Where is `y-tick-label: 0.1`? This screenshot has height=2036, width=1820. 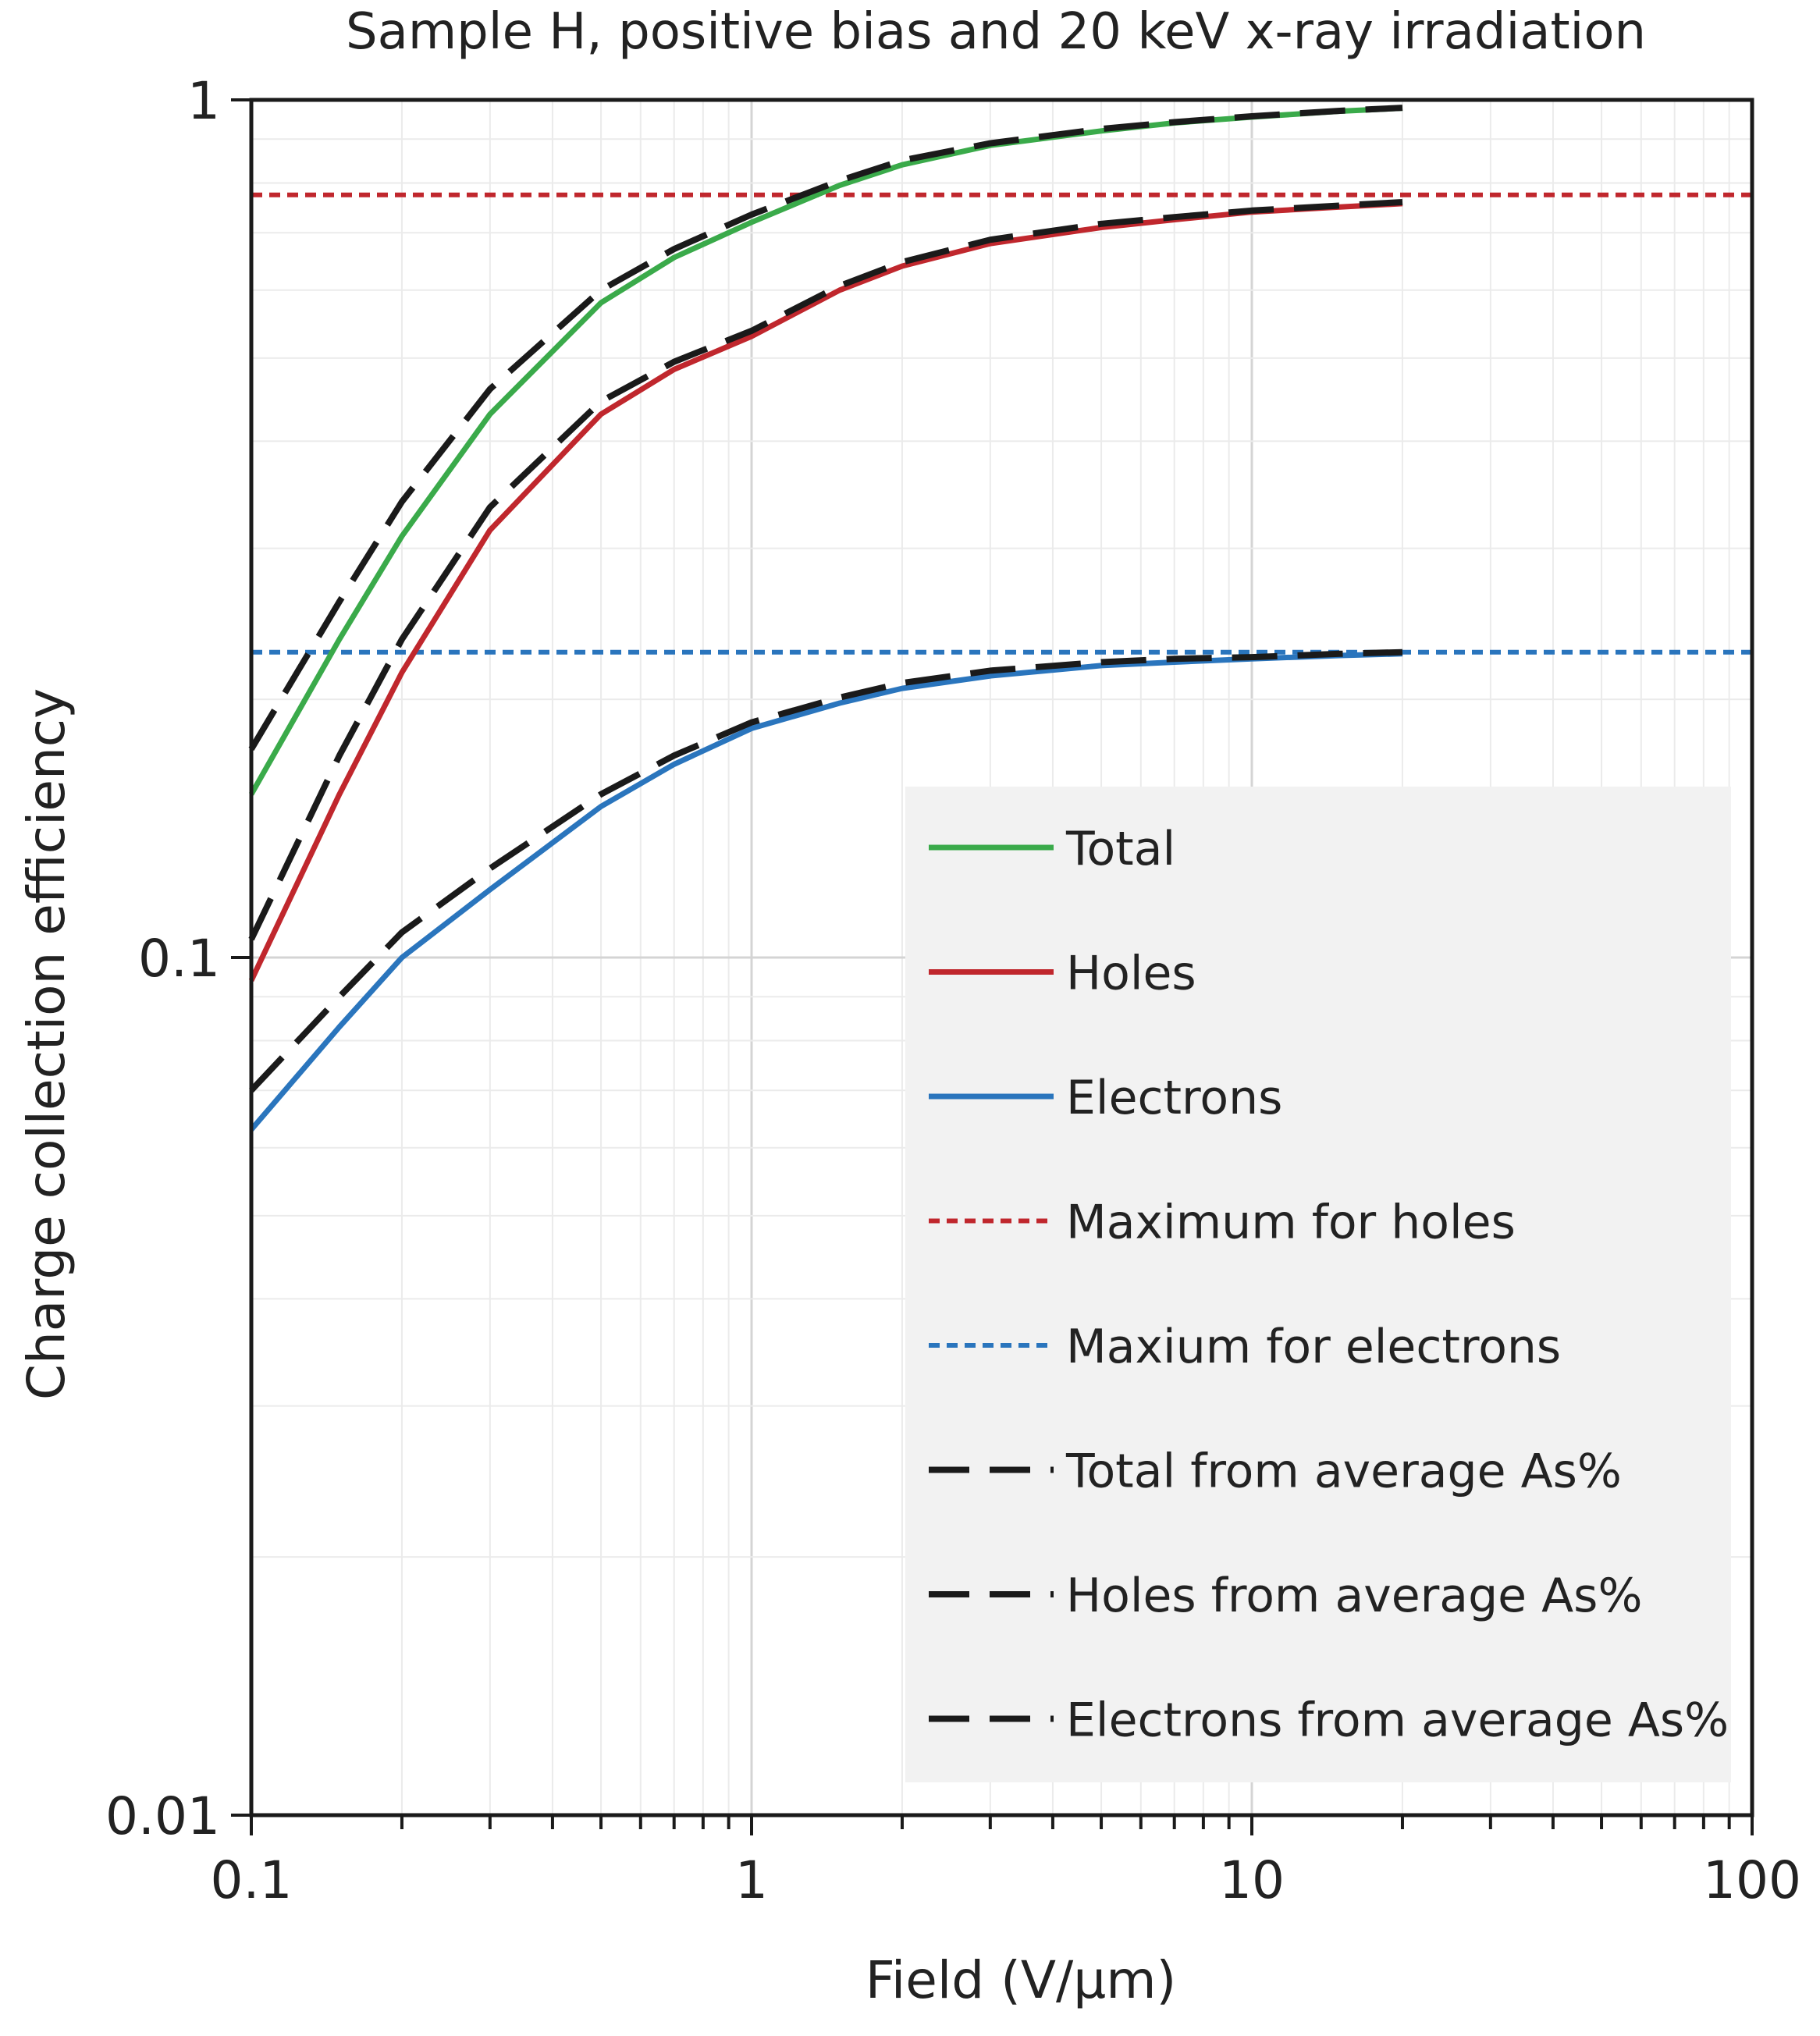
y-tick-label: 0.1 is located at coordinates (179, 959).